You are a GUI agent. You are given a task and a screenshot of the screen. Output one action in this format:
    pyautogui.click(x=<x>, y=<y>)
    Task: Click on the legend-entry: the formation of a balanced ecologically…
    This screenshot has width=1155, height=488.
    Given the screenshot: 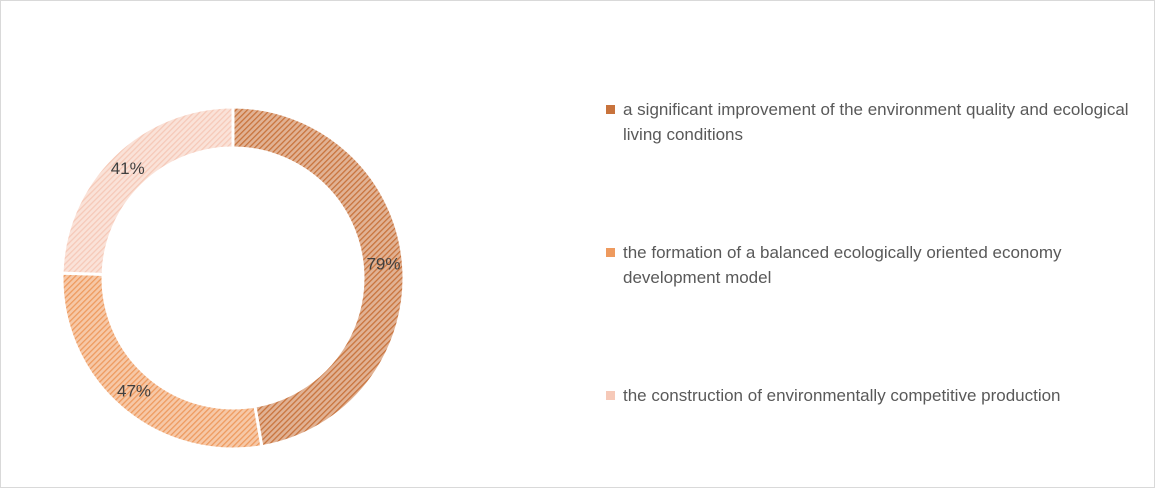 What is the action you would take?
    pyautogui.click(x=879, y=265)
    